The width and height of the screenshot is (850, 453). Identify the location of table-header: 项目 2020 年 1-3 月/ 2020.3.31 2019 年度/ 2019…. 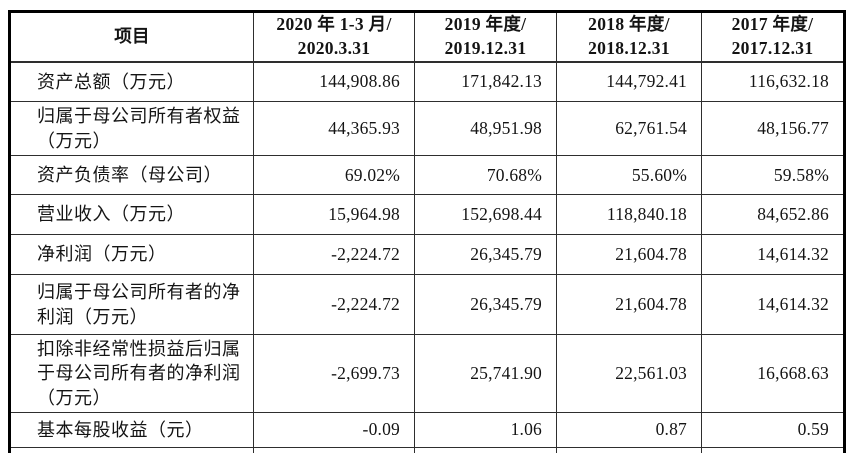
(427, 37).